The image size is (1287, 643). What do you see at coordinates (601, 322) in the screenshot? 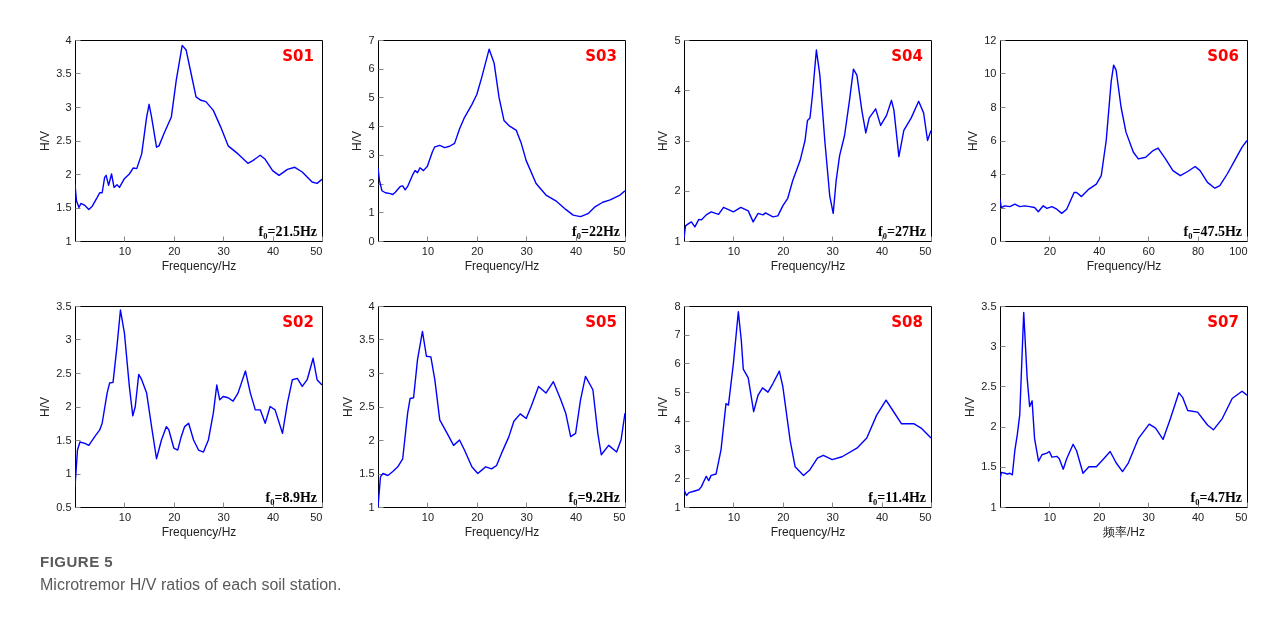
I see `annotation: S05` at bounding box center [601, 322].